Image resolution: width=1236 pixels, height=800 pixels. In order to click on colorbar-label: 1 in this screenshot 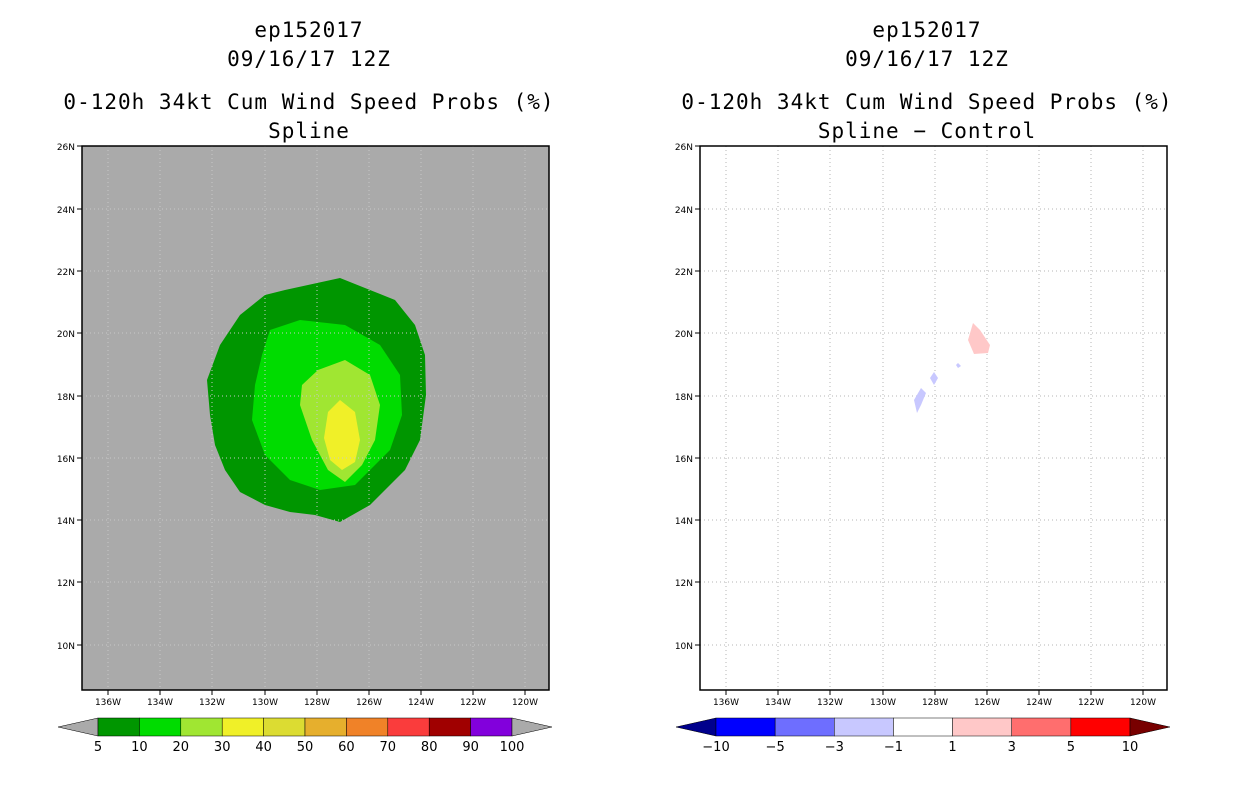, I will do `click(952, 747)`.